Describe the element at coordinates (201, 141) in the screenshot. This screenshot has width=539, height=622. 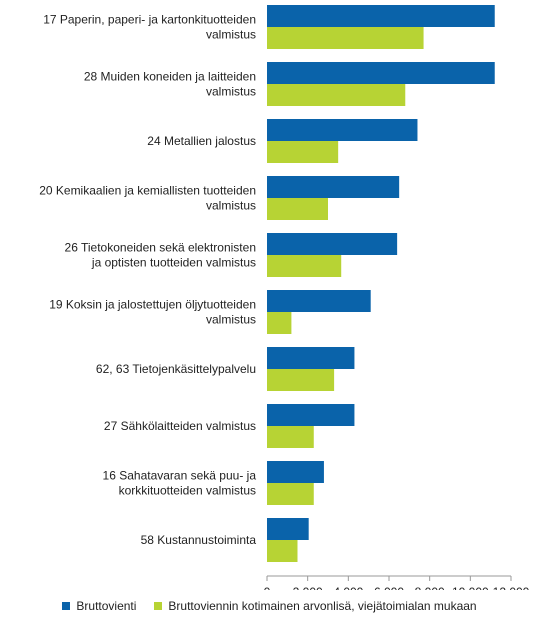
I see `category-label: 24 Metallien jalostus` at that location.